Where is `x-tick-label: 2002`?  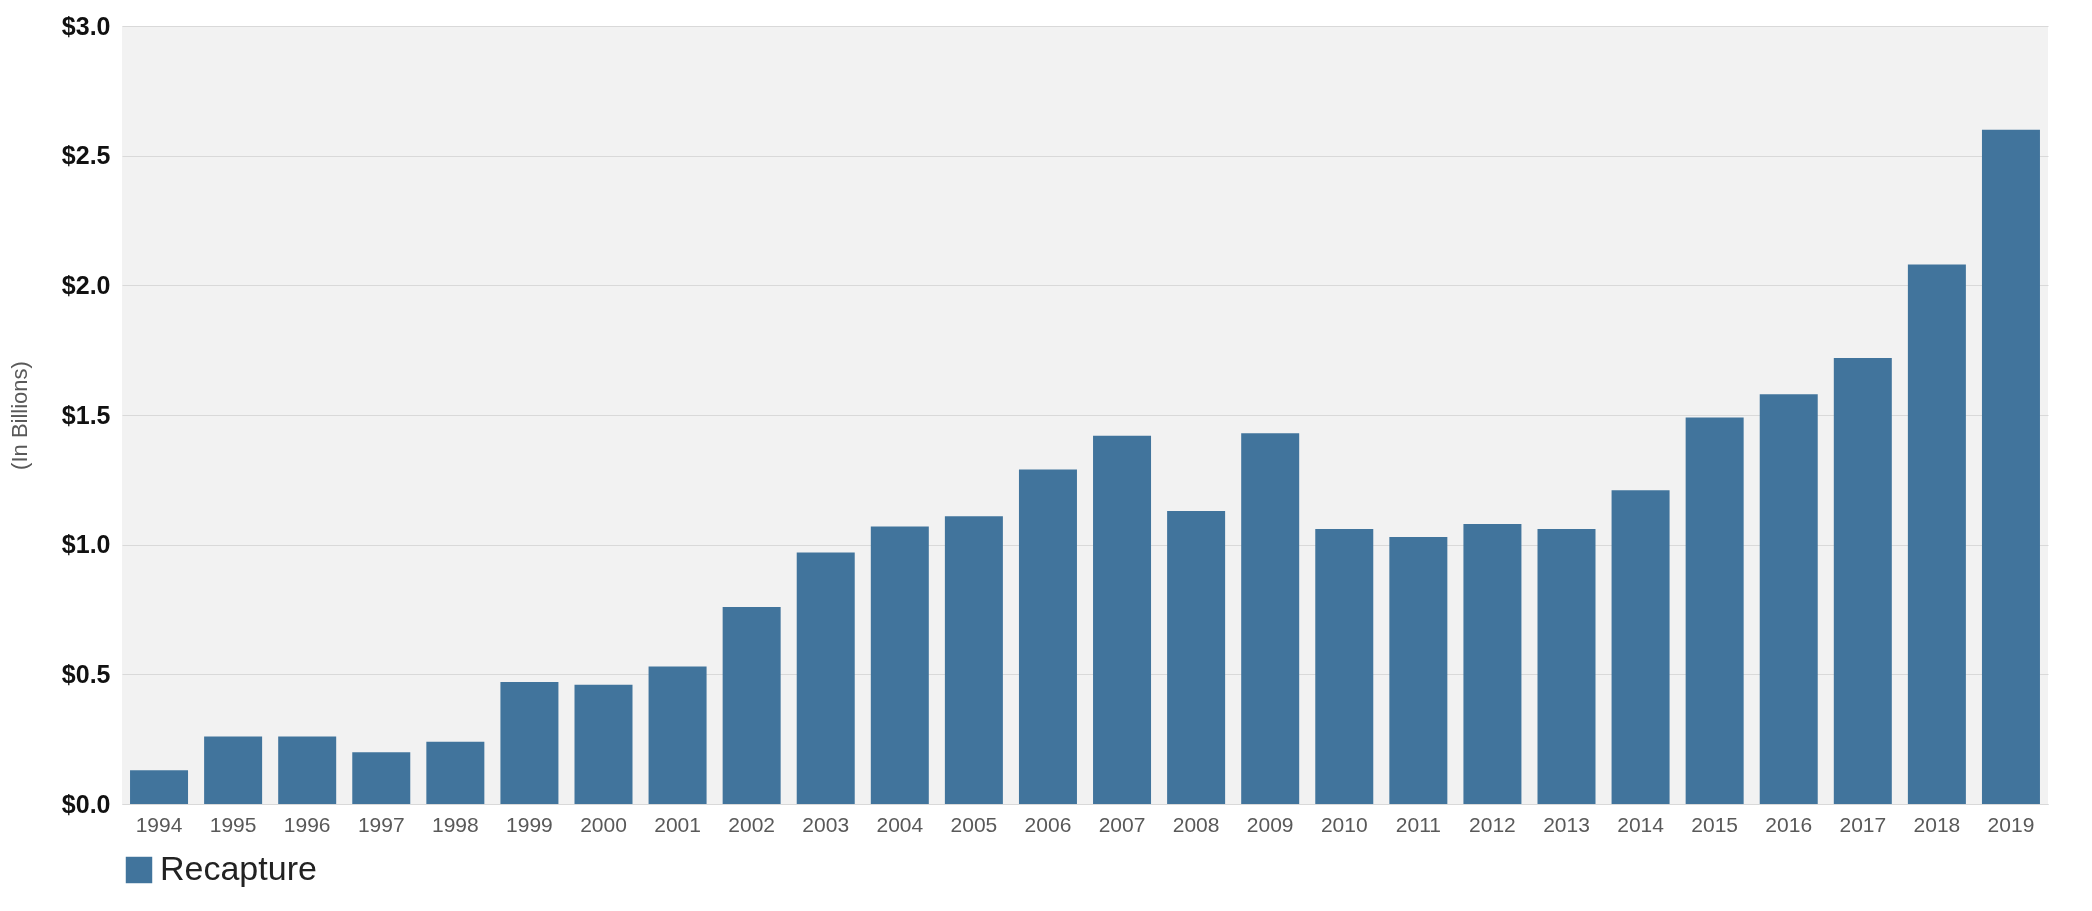 x-tick-label: 2002 is located at coordinates (752, 824).